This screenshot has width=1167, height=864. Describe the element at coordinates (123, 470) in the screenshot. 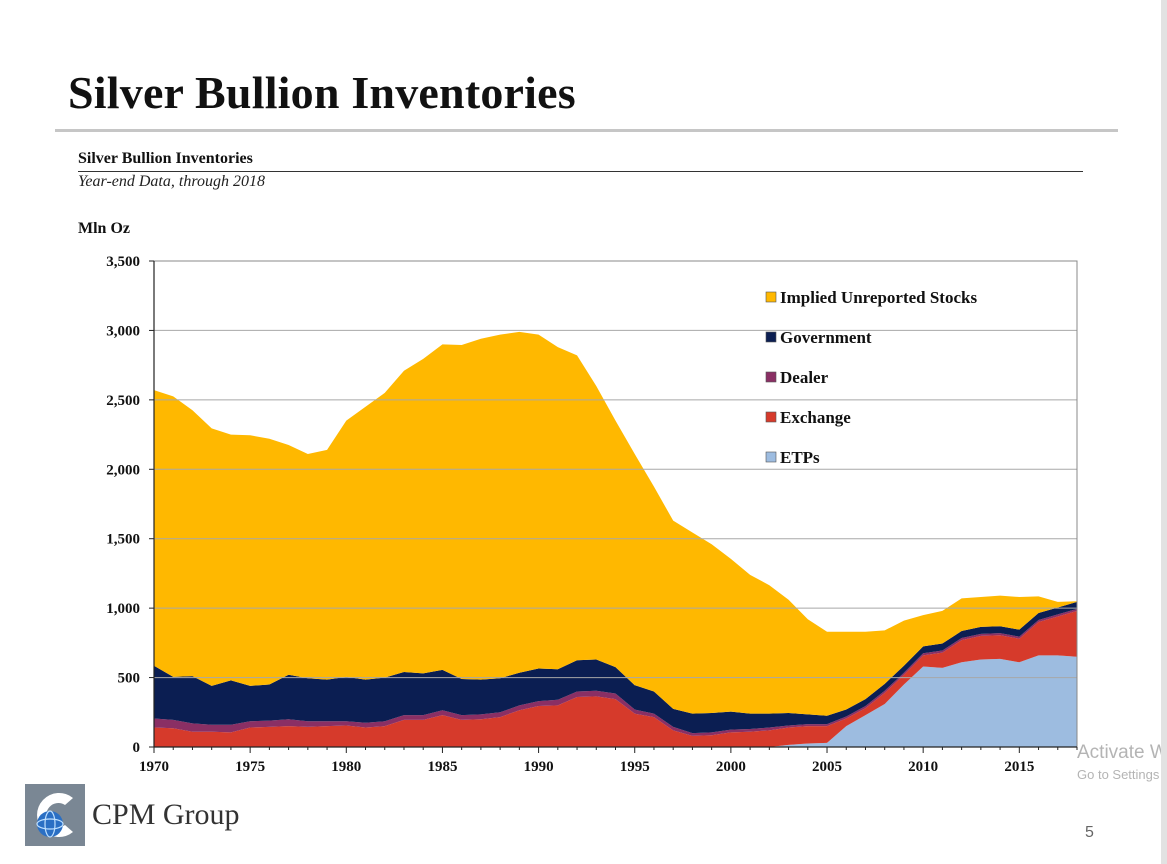

I see `y-tick-label: 2,000` at that location.